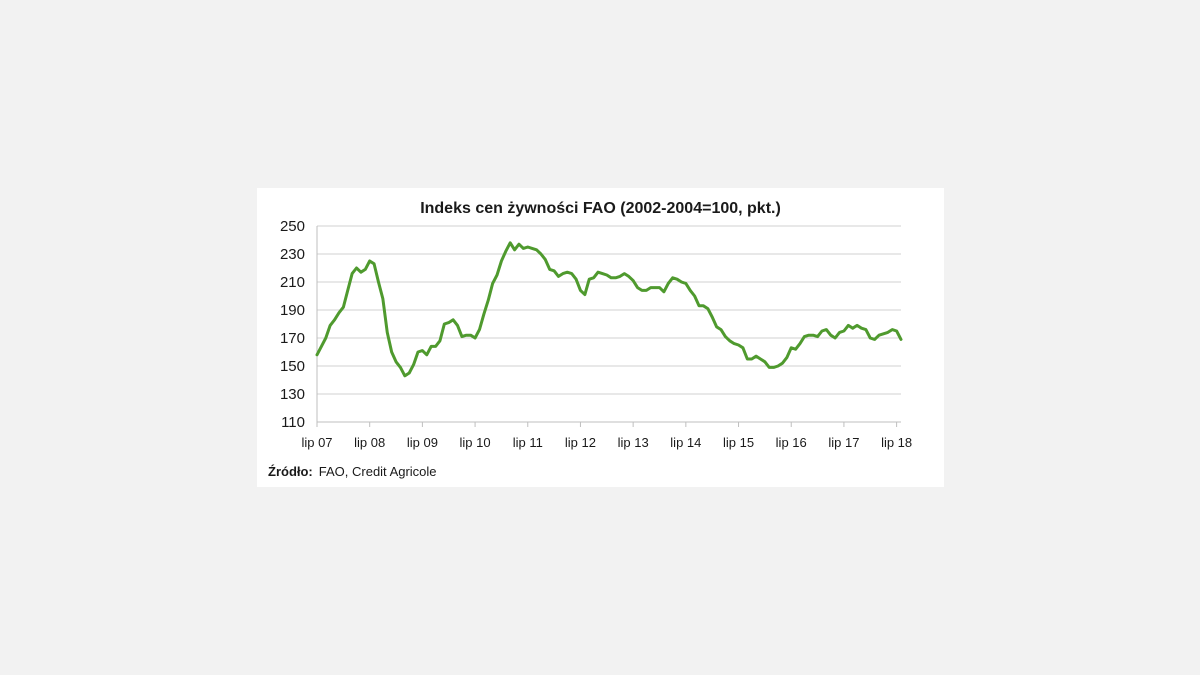 The width and height of the screenshot is (1200, 675). What do you see at coordinates (843, 442) in the screenshot?
I see `x-tick-label: lip 17` at bounding box center [843, 442].